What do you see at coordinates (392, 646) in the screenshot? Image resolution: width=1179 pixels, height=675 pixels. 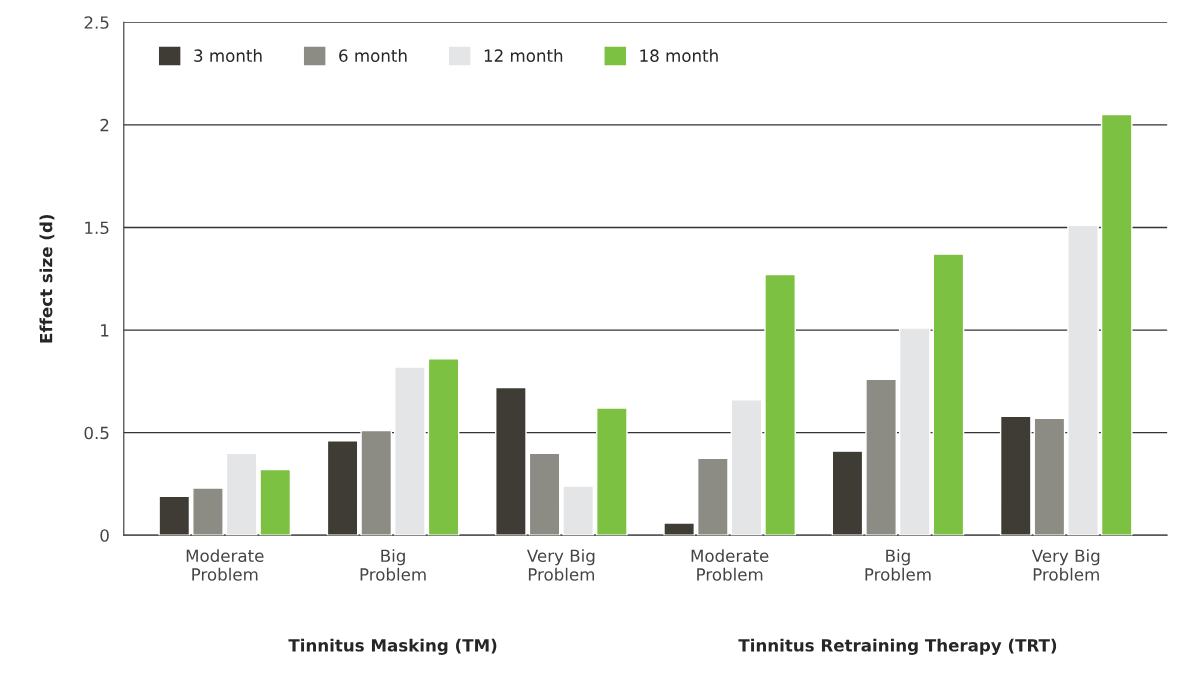 I see `text: Tinnitus Masking (TM)` at bounding box center [392, 646].